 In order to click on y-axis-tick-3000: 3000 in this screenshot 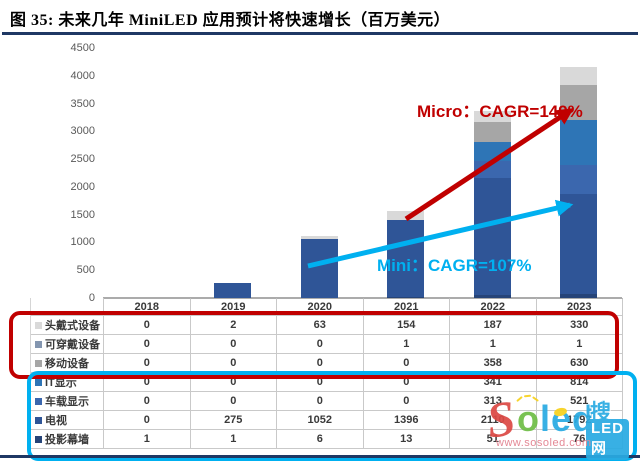, I will do `click(82, 131)`.